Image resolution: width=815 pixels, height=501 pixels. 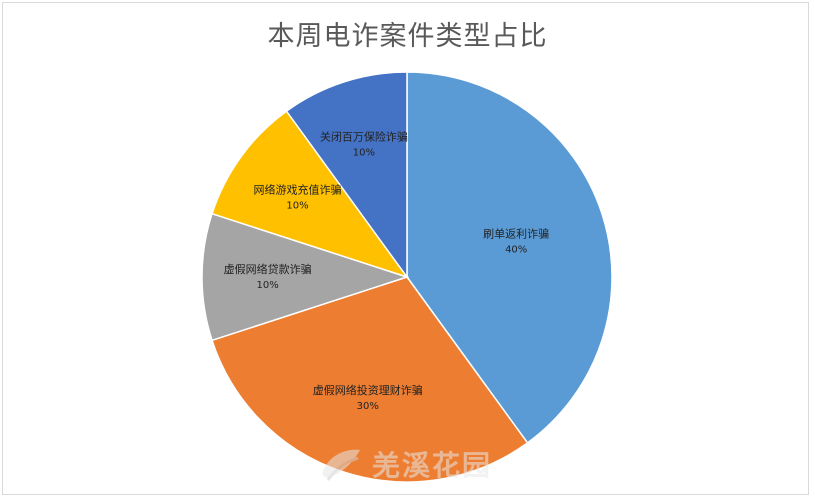 What do you see at coordinates (298, 189) in the screenshot?
I see `slice-category-label: 网络游戏充值诈骗` at bounding box center [298, 189].